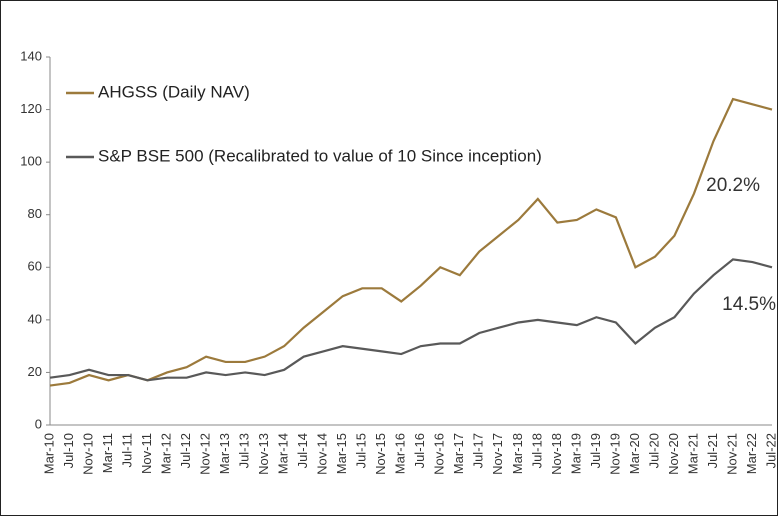 Image resolution: width=778 pixels, height=516 pixels. I want to click on x-tick-label: Nov-11, so click(146, 453).